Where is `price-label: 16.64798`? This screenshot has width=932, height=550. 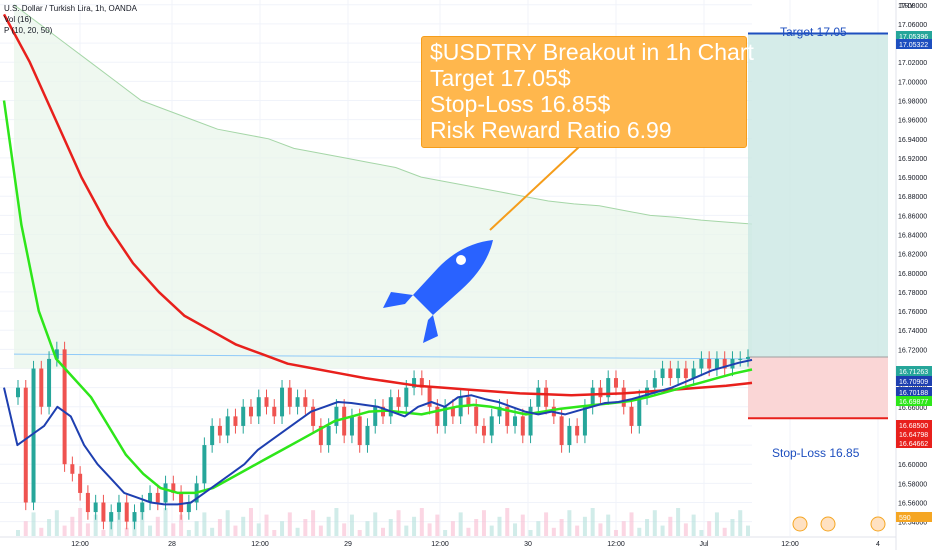
price-label: 16.64798 is located at coordinates (913, 435).